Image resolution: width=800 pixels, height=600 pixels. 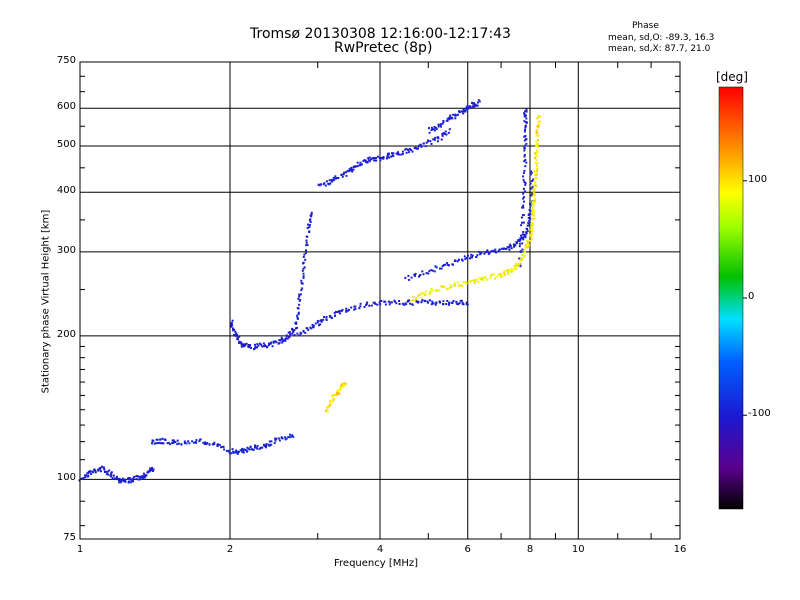 What do you see at coordinates (758, 179) in the screenshot?
I see `colorbar-tick-label: 100` at bounding box center [758, 179].